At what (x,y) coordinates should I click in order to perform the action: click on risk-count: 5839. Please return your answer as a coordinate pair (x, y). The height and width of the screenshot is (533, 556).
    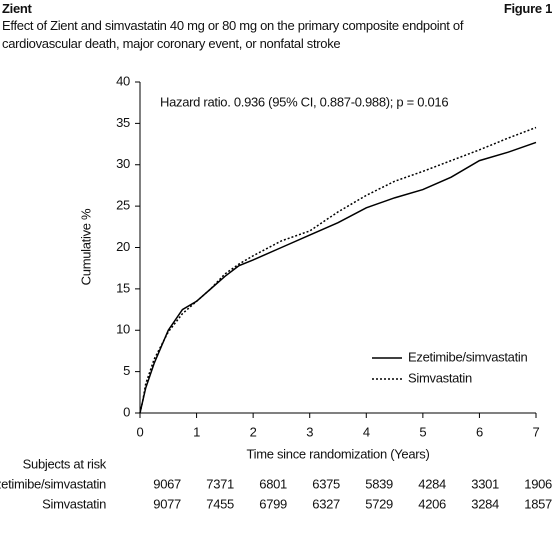
    Looking at the image, I should click on (379, 483).